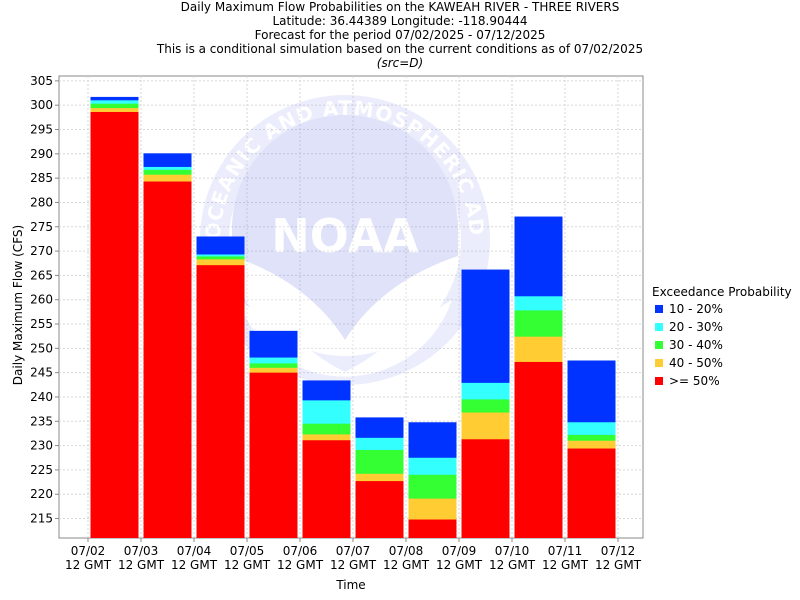  I want to click on legend-item-10-20: 10 - 20%, so click(722, 309).